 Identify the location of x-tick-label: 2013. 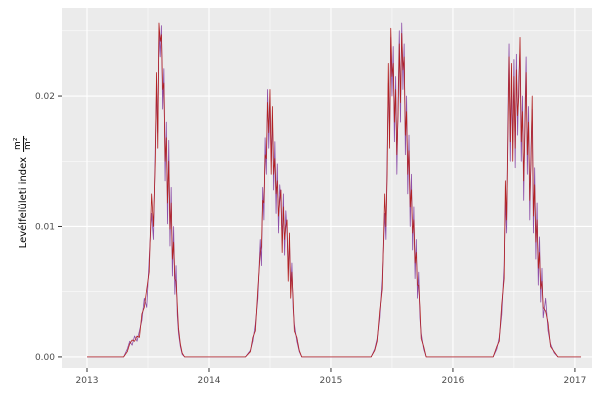
(87, 381).